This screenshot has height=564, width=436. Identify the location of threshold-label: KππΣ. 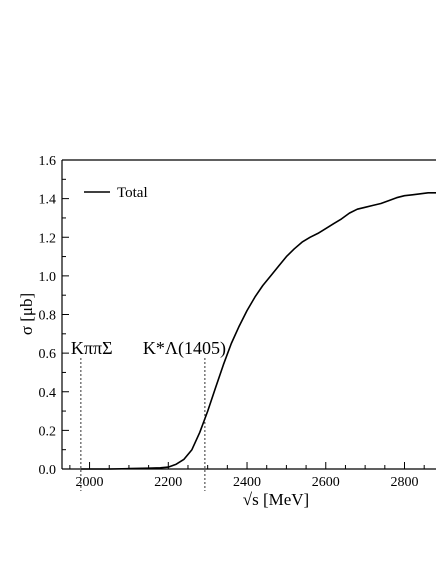
(92, 348).